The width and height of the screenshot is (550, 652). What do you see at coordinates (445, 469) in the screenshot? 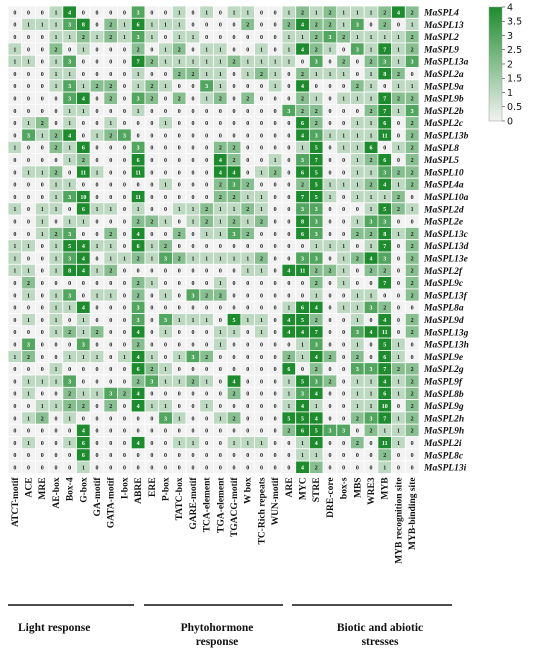
I see `gene-label: MaSPL13i` at bounding box center [445, 469].